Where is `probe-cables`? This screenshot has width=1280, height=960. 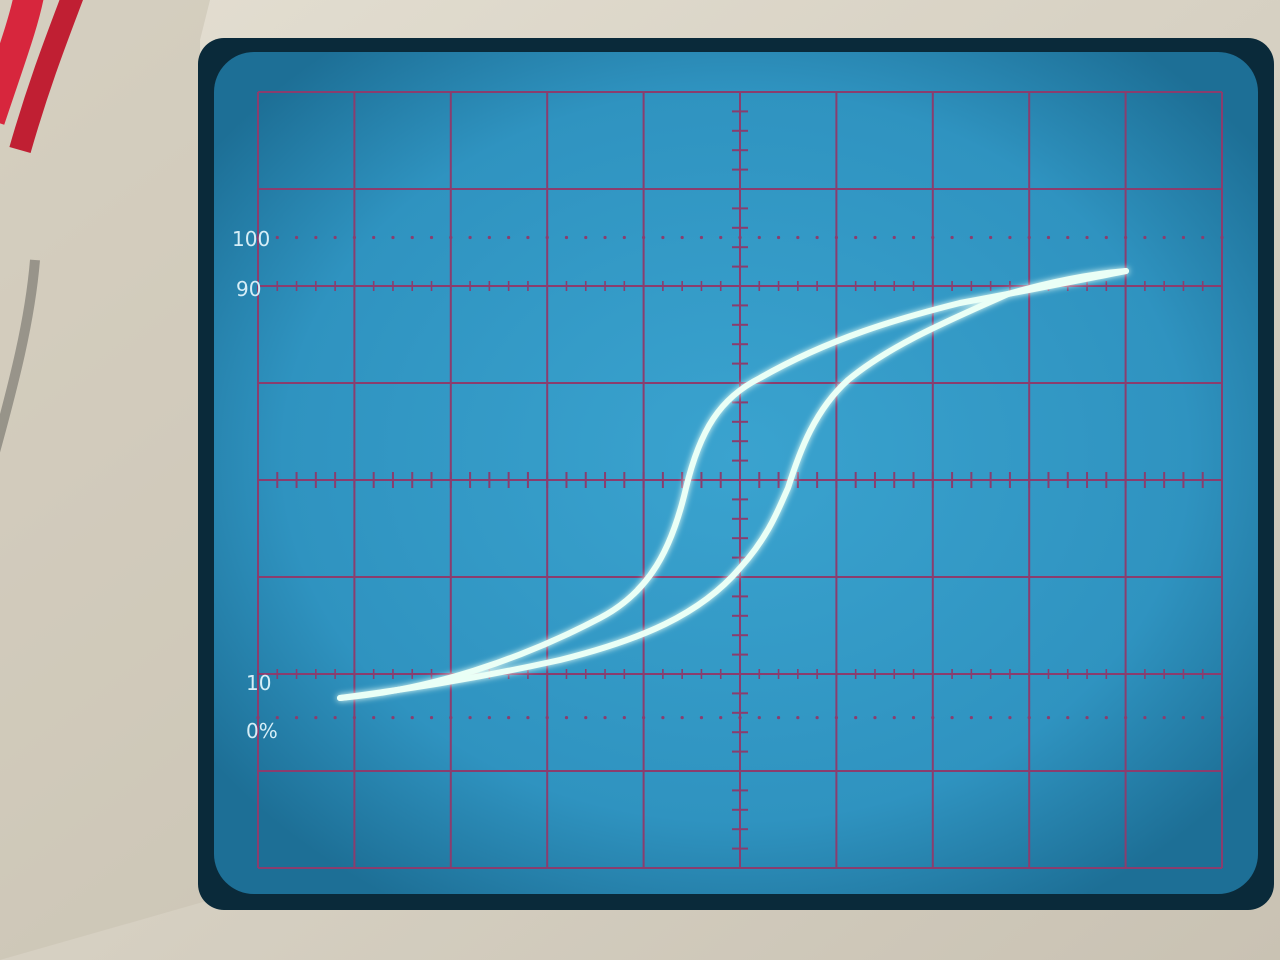 probe-cables is located at coordinates (41, 226).